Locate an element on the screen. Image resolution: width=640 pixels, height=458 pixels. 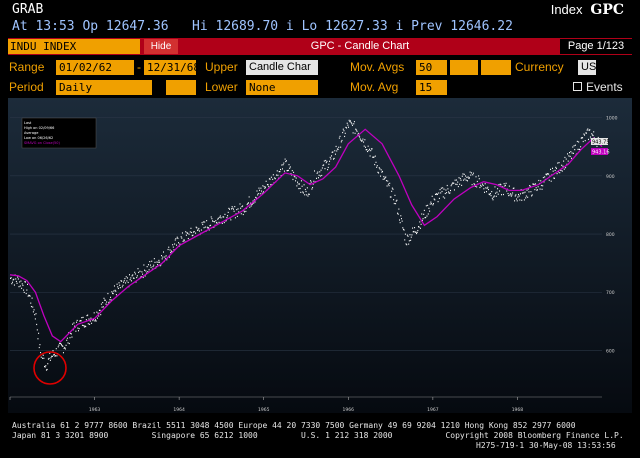
upper-dropdown-arrow-icon is located at coordinates (325, 67).